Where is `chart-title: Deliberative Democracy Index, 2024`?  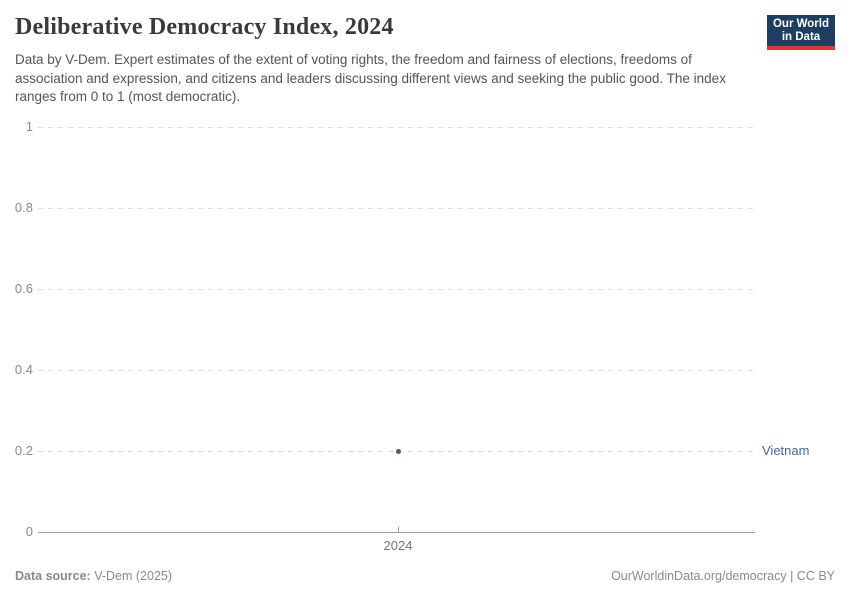 chart-title: Deliberative Democracy Index, 2024 is located at coordinates (204, 27).